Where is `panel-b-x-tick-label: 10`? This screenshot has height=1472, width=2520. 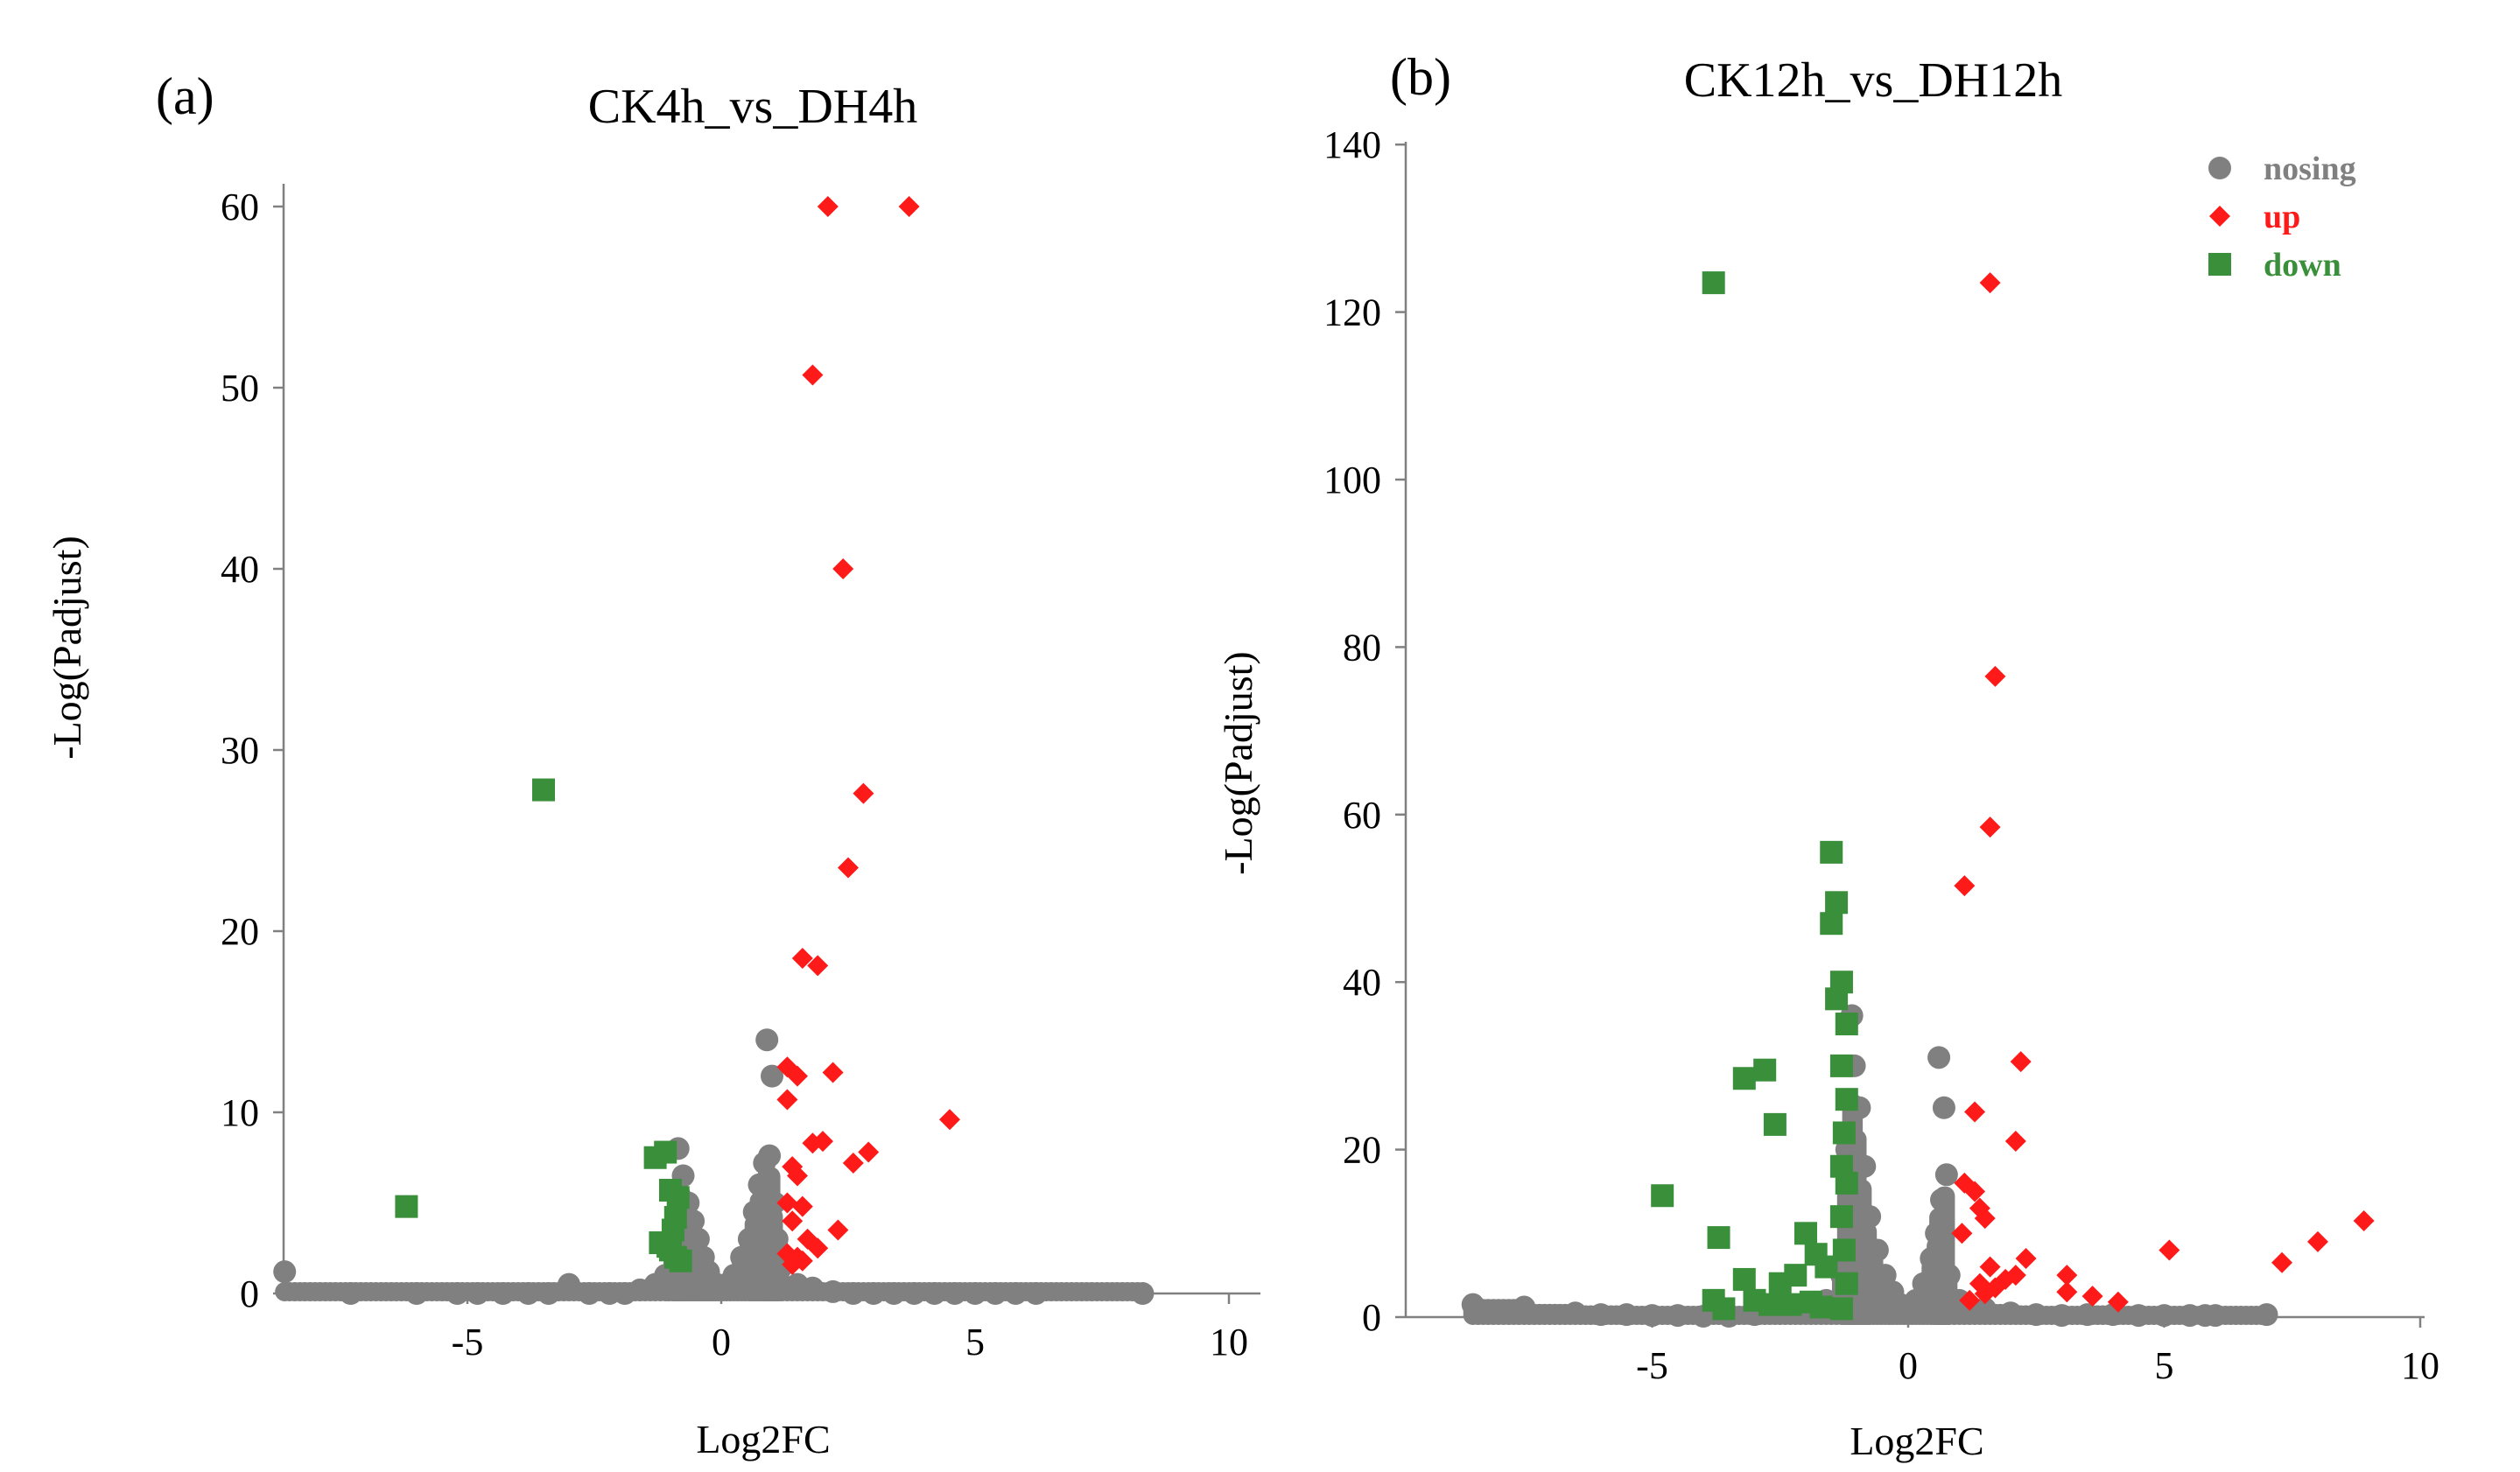 panel-b-x-tick-label: 10 is located at coordinates (2420, 1366).